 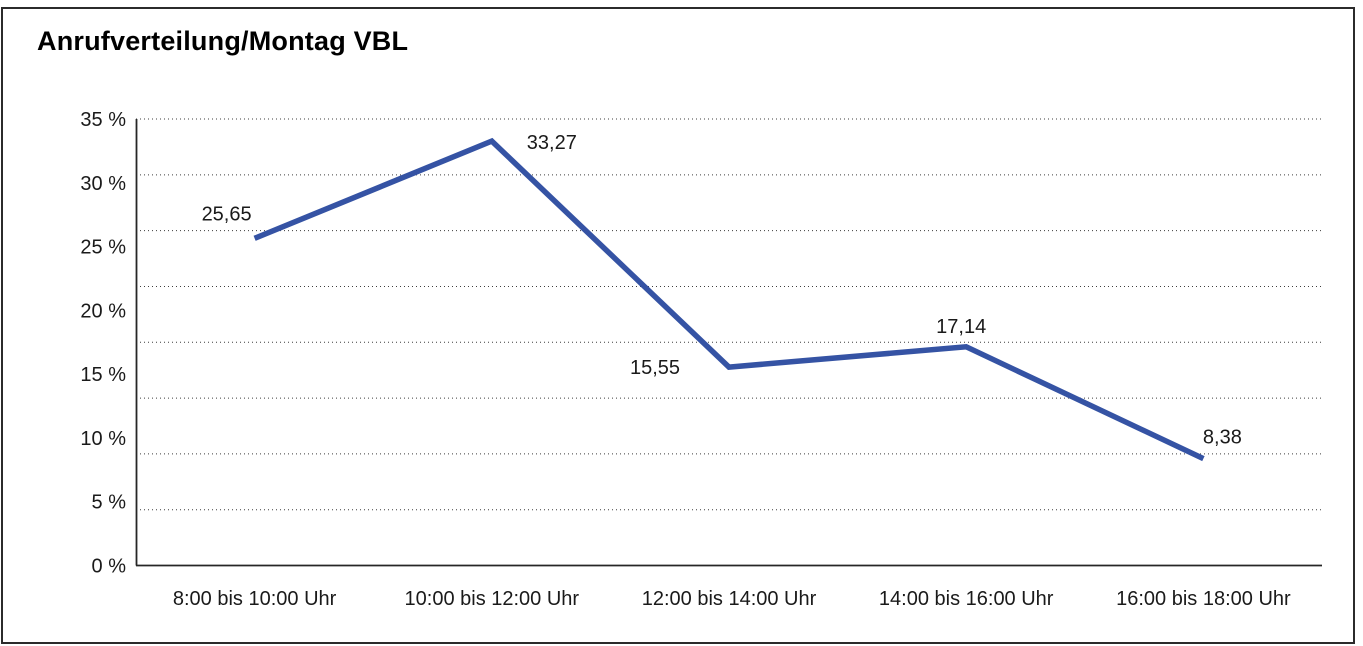 What do you see at coordinates (655, 368) in the screenshot?
I see `data-point-label: 15,55` at bounding box center [655, 368].